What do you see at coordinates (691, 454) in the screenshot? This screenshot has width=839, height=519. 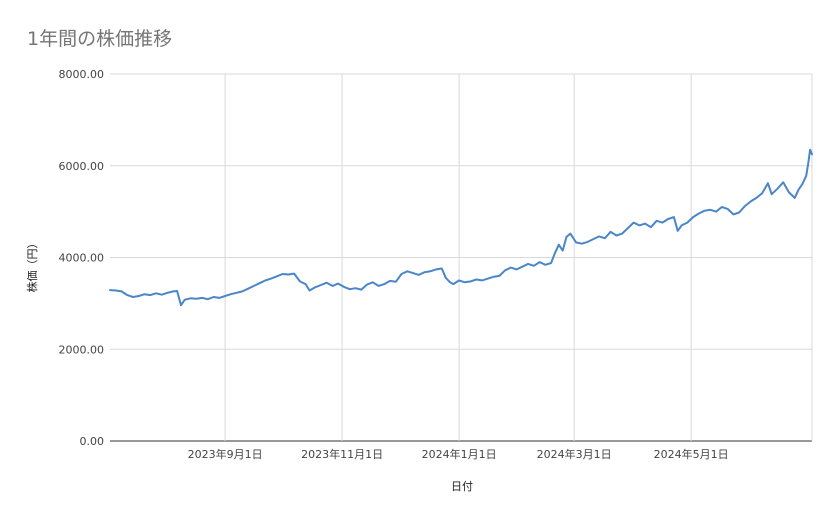 I see `x-tick-label: 2024年5月1日` at bounding box center [691, 454].